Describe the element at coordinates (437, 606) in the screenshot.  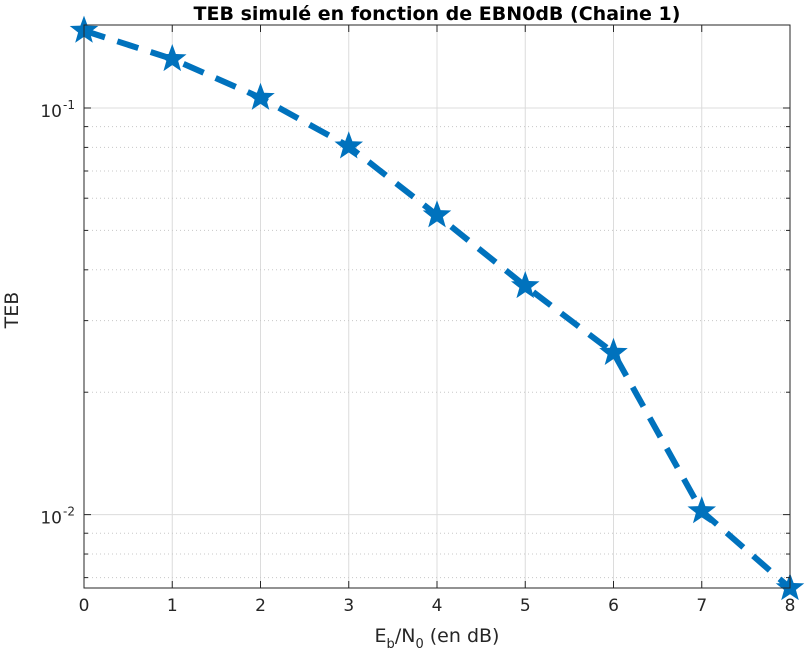
I see `x-tick-label: 4` at that location.